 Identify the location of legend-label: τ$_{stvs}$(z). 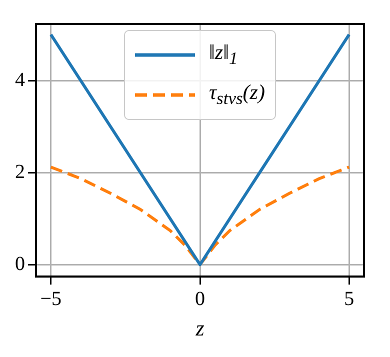
(237, 94).